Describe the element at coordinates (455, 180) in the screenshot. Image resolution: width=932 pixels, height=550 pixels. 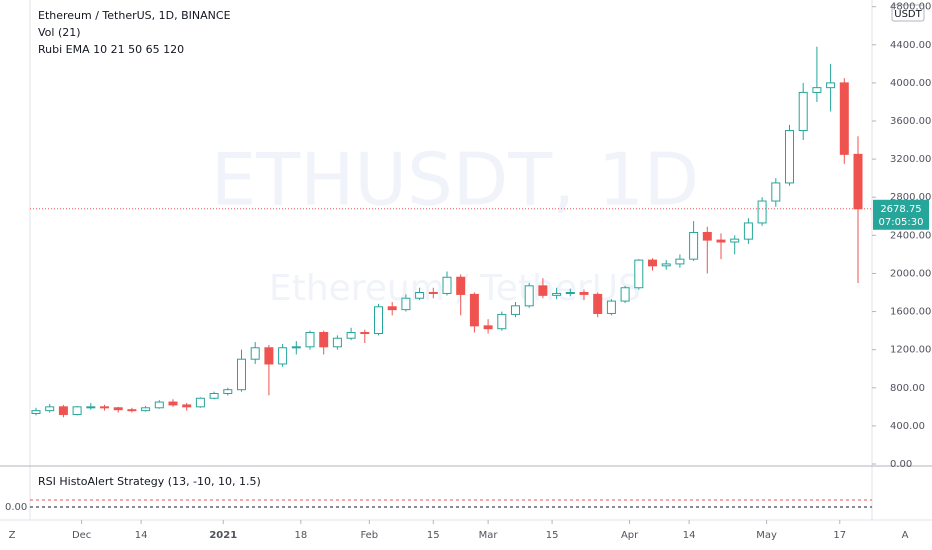
I see `watermark: ETHUSDT, 1D` at that location.